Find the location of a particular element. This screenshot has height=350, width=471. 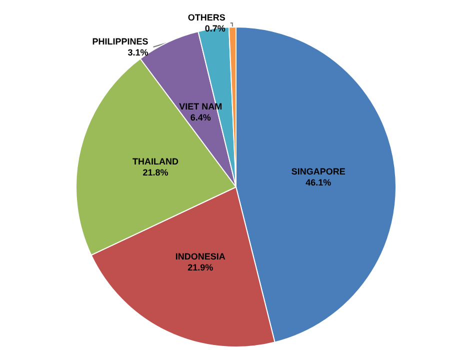

data-label: 3.1% is located at coordinates (138, 53).